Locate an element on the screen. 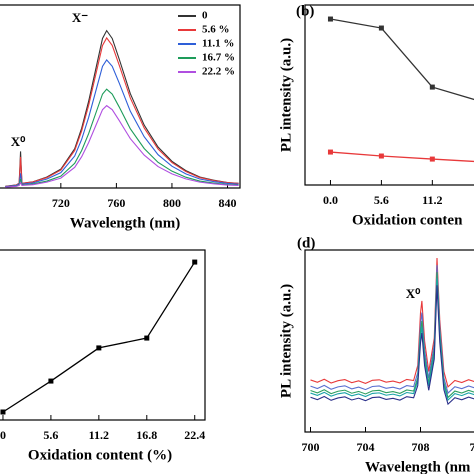 Image resolution: width=474 pixels, height=474 pixels. panel-label: (b) is located at coordinates (305, 11).